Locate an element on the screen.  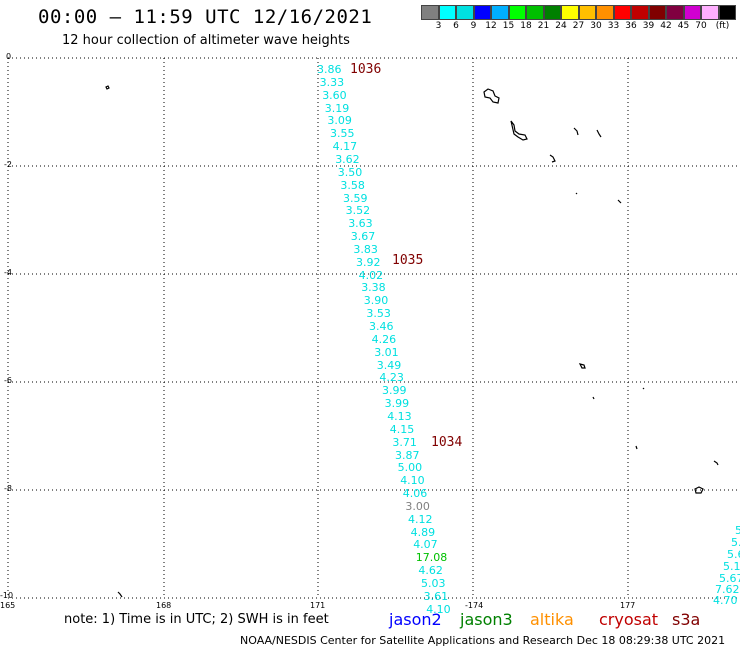
swh-value: 4.13 is located at coordinates (399, 416).